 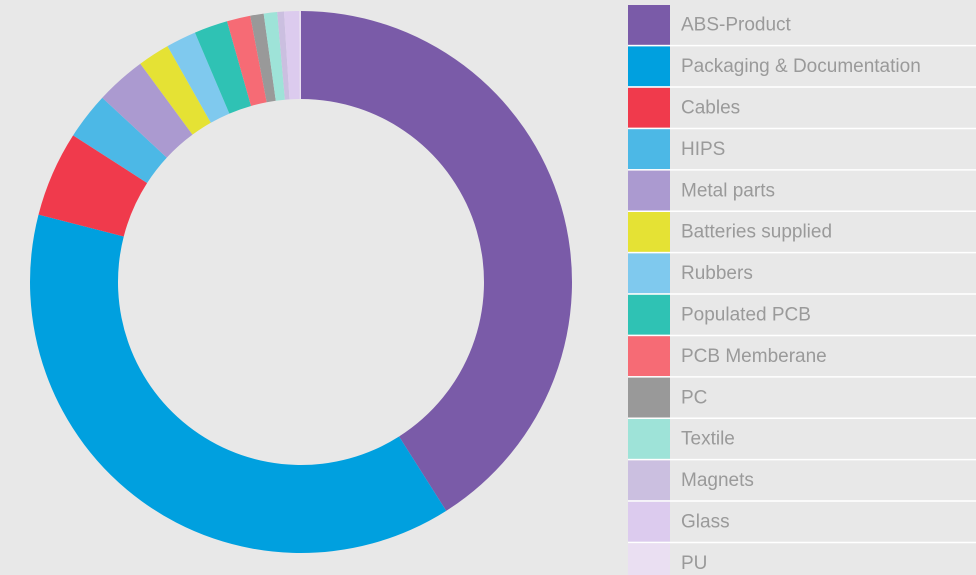 I want to click on legend-label: Glass, so click(x=705, y=522).